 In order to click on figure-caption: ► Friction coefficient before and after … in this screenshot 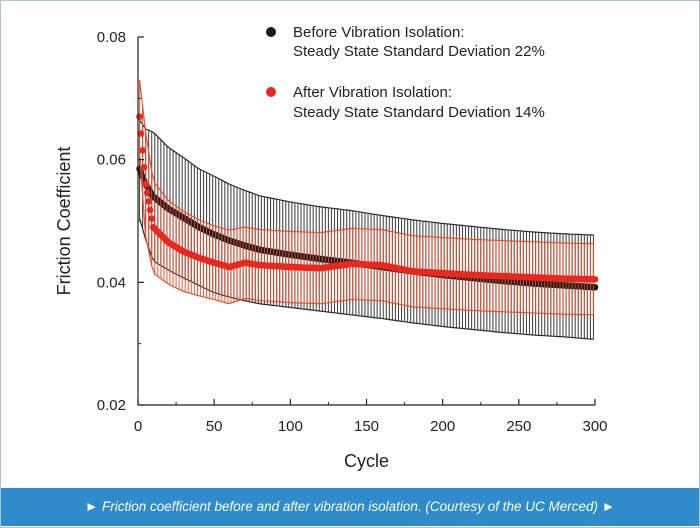, I will do `click(350, 507)`.